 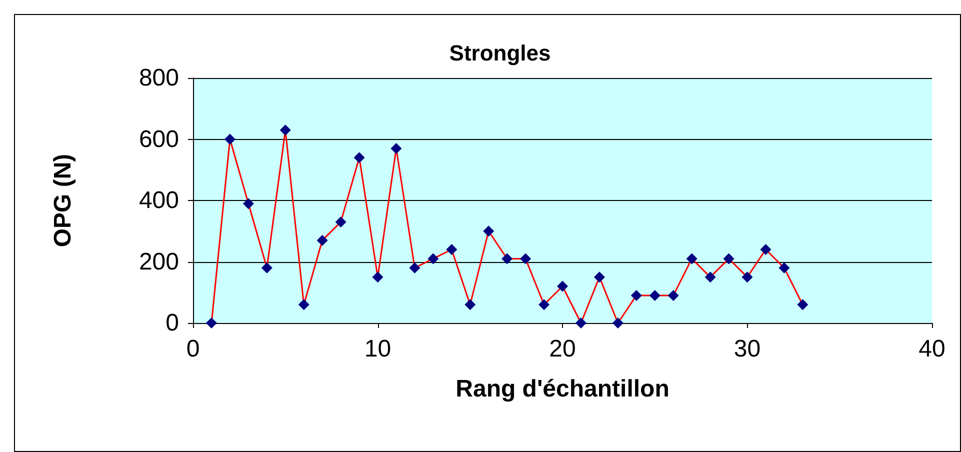 What do you see at coordinates (158, 78) in the screenshot?
I see `y-tick-label: 800` at bounding box center [158, 78].